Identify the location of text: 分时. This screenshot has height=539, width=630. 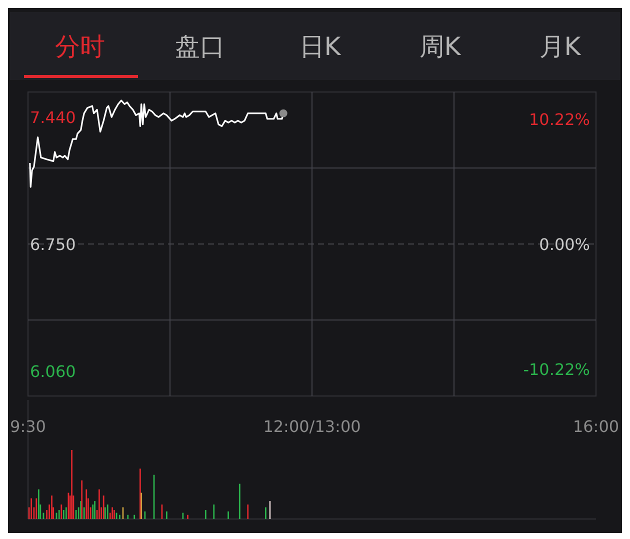
(80, 46).